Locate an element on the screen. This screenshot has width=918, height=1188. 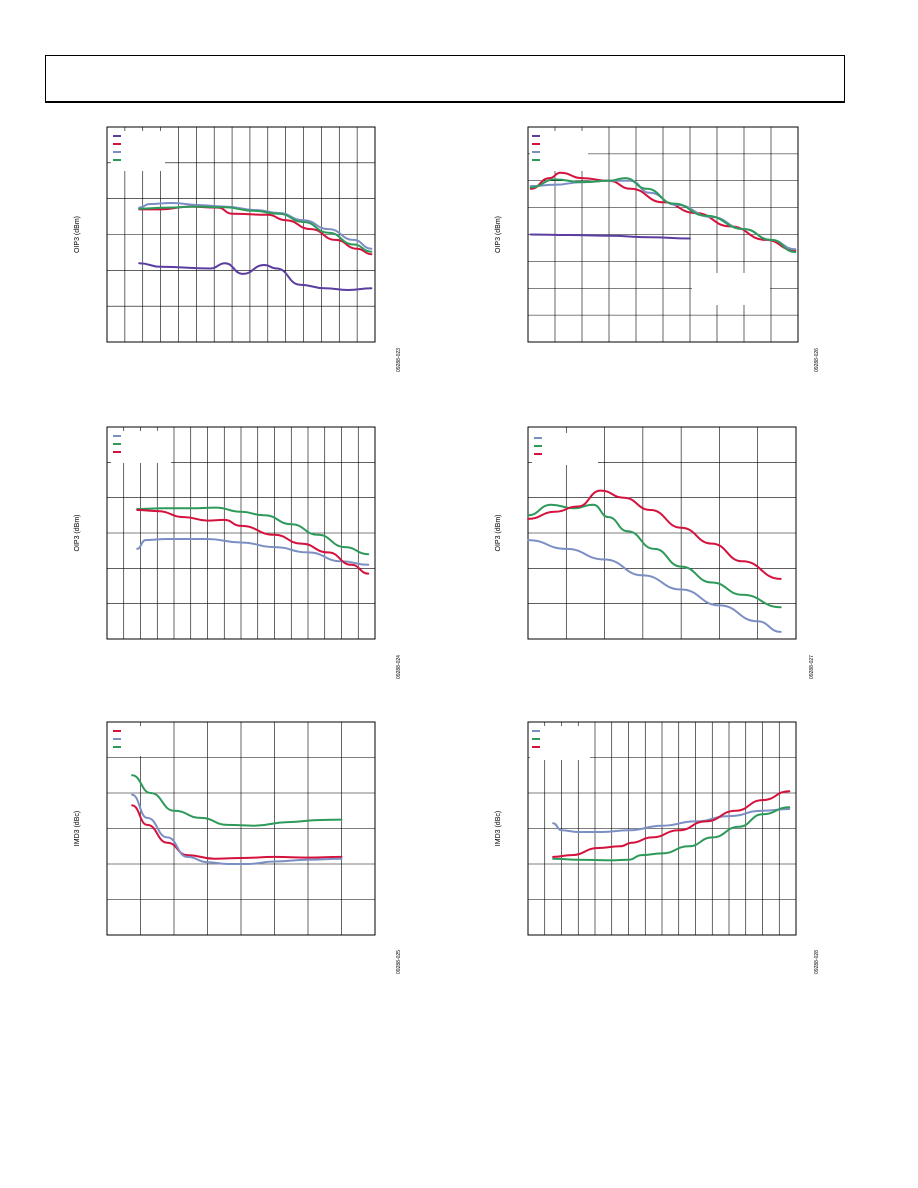
blank-annotation-box is located at coordinates (731, 289).